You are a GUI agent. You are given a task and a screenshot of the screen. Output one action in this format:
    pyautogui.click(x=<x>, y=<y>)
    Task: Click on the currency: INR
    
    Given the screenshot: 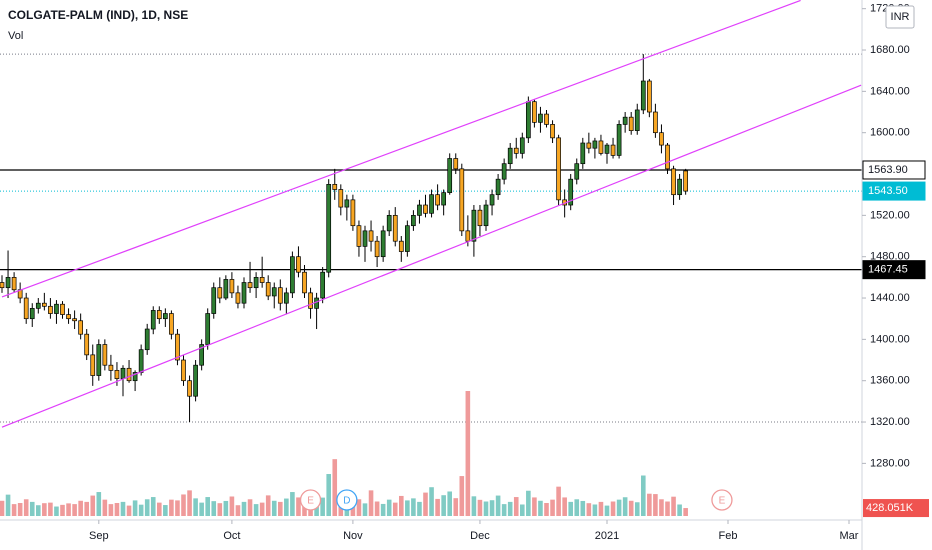 What is the action you would take?
    pyautogui.click(x=900, y=17)
    